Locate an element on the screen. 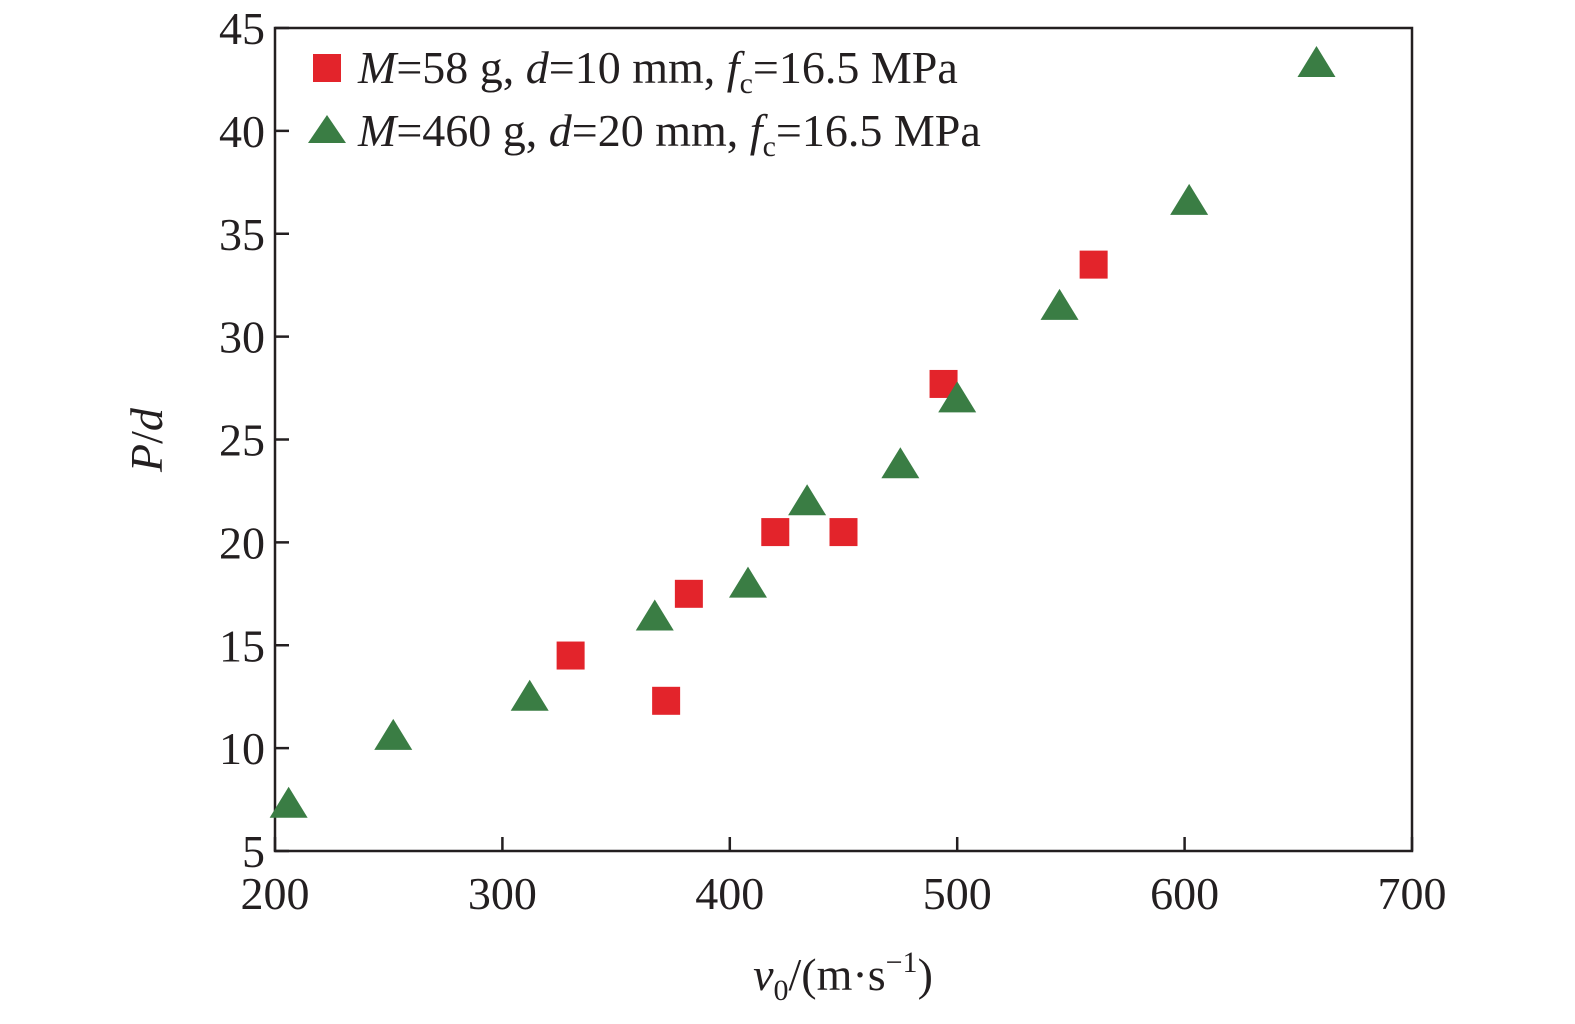 The width and height of the screenshot is (1575, 1024). y-tick-label: 10 is located at coordinates (242, 748).